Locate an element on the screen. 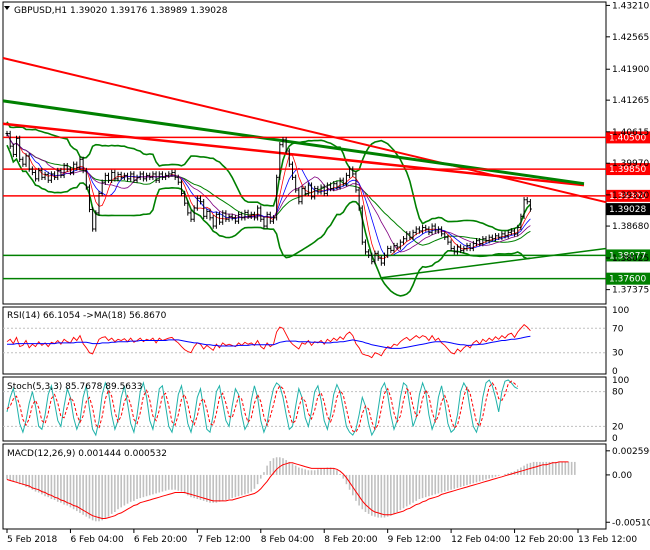 The image size is (650, 550). level-label: 1.39300 is located at coordinates (627, 197).